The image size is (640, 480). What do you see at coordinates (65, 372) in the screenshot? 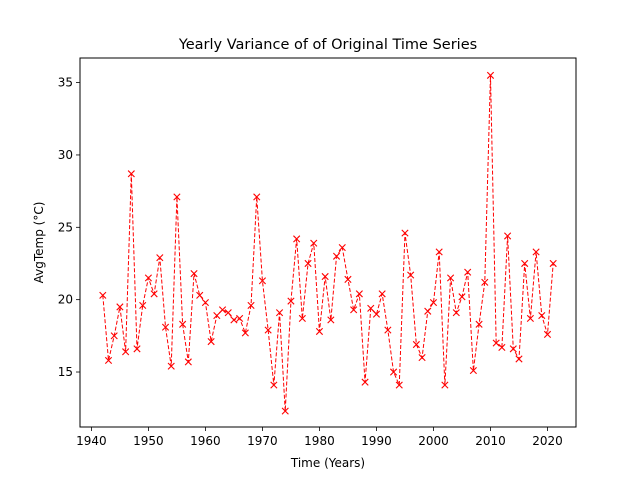
I see `y-tick-label: 15` at bounding box center [65, 372].